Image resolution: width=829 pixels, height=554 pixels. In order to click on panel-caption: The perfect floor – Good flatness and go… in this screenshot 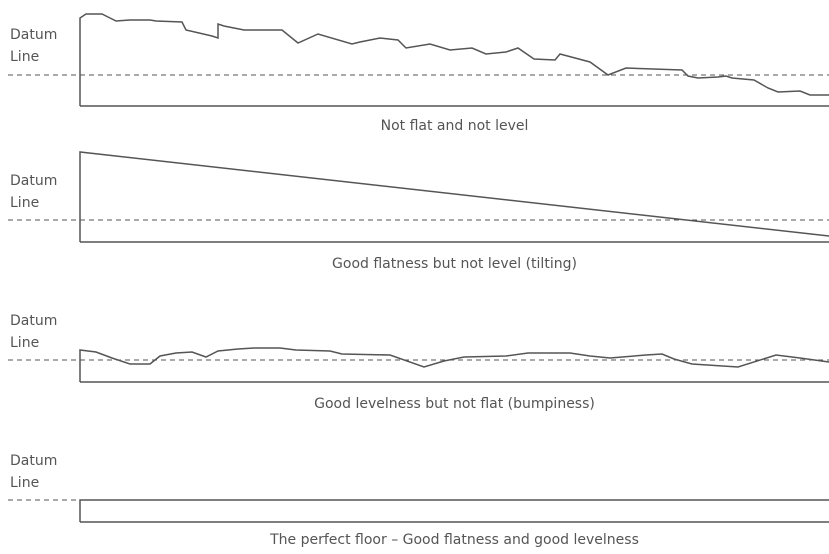, I will do `click(454, 540)`.